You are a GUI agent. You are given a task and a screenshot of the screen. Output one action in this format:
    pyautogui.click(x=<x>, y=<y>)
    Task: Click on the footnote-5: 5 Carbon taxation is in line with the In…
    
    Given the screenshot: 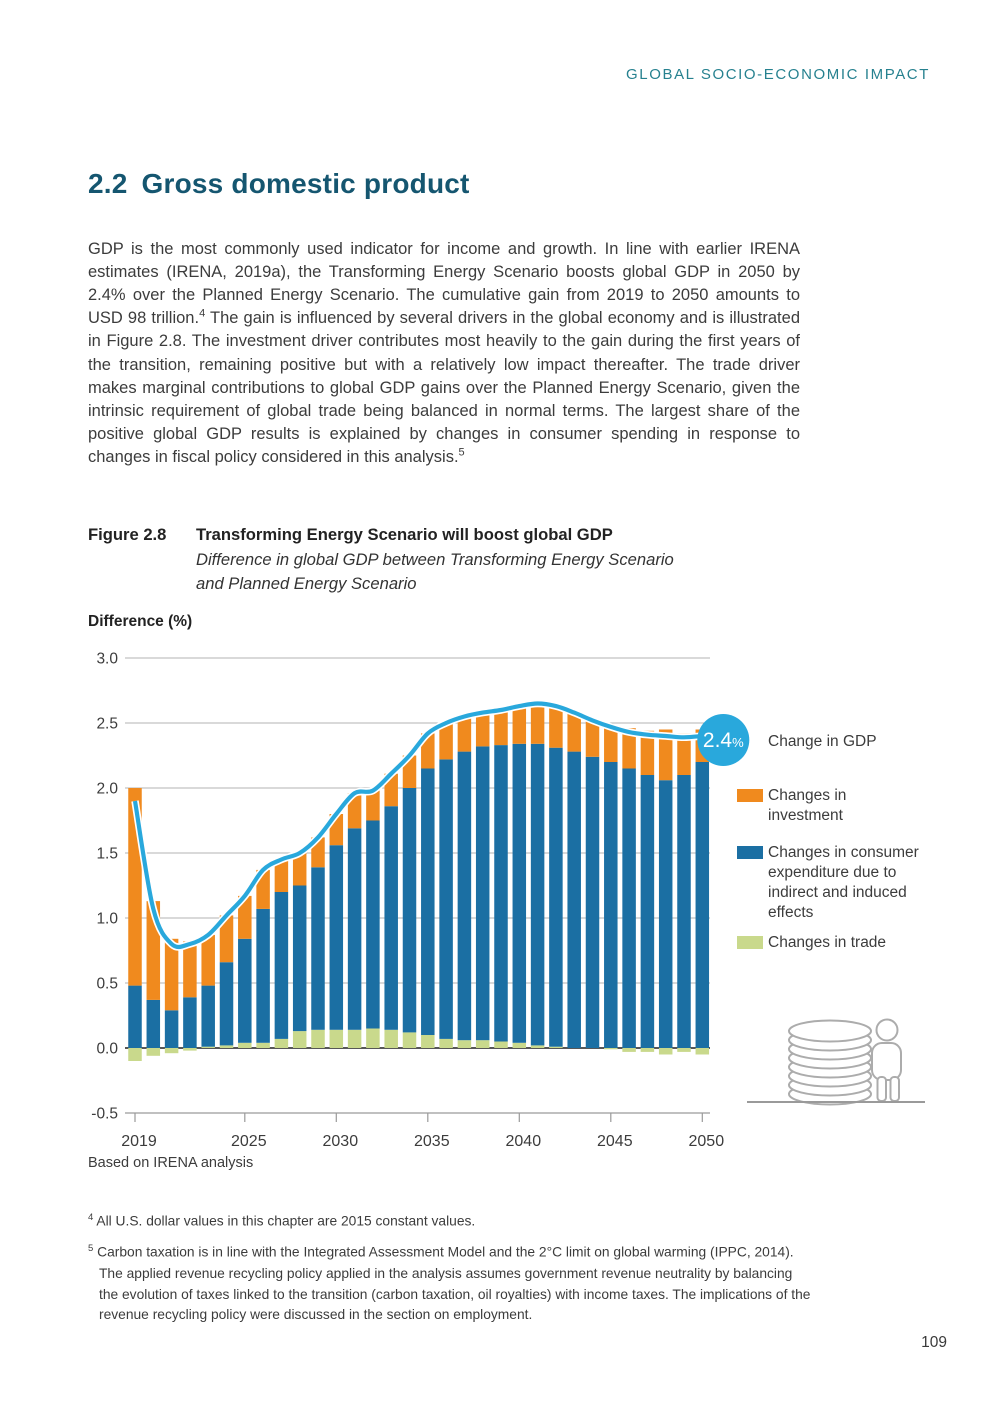 What is the action you would take?
    pyautogui.click(x=450, y=1282)
    